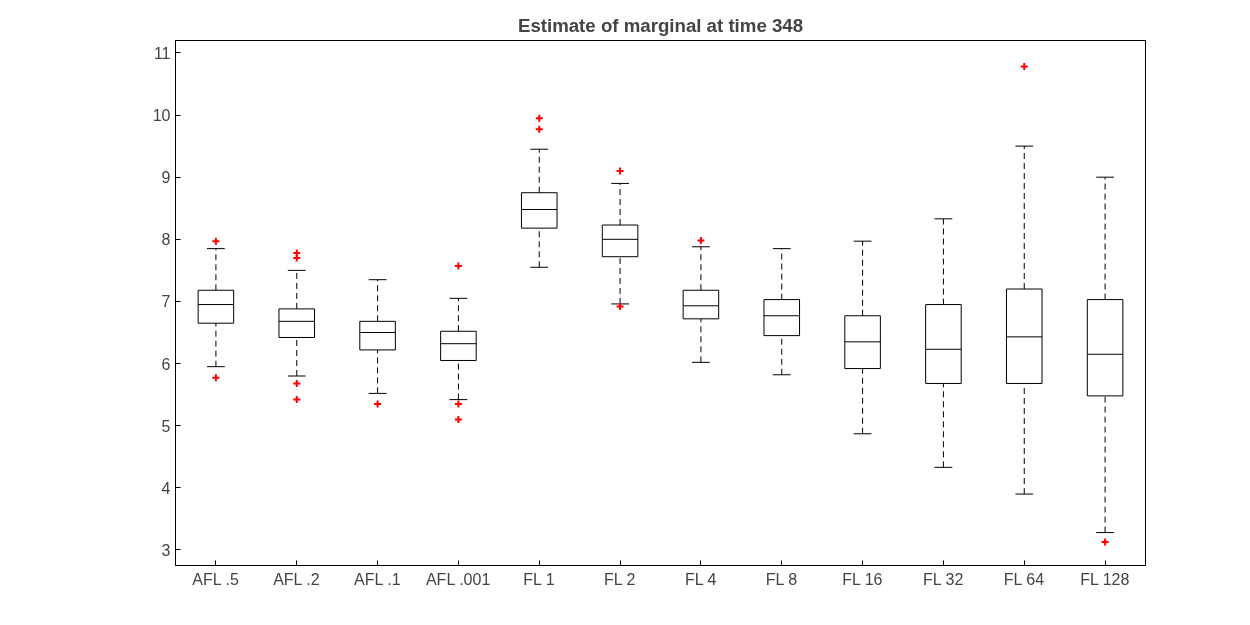 The height and width of the screenshot is (625, 1250). Describe the element at coordinates (620, 579) in the screenshot. I see `x-tick-label: FL 2` at that location.